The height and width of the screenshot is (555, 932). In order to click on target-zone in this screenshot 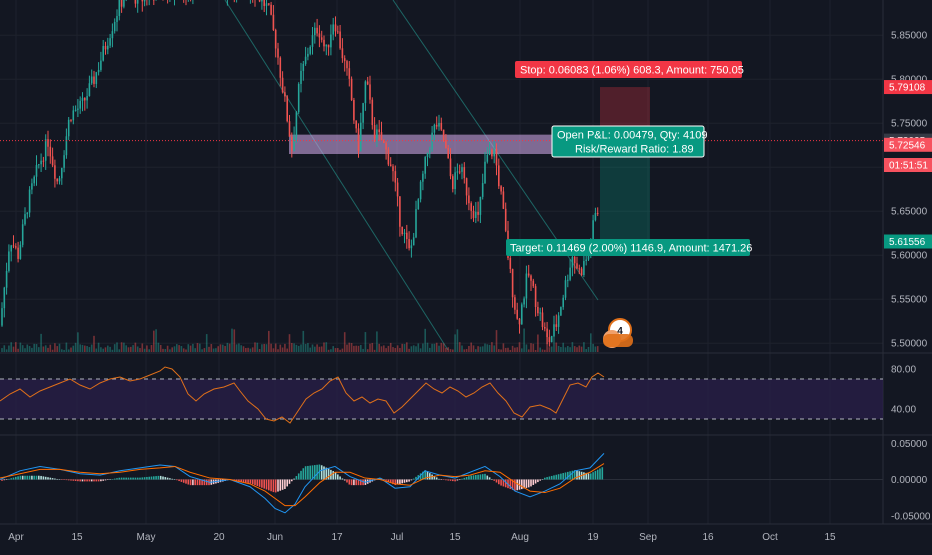, I will do `click(625, 193)`.